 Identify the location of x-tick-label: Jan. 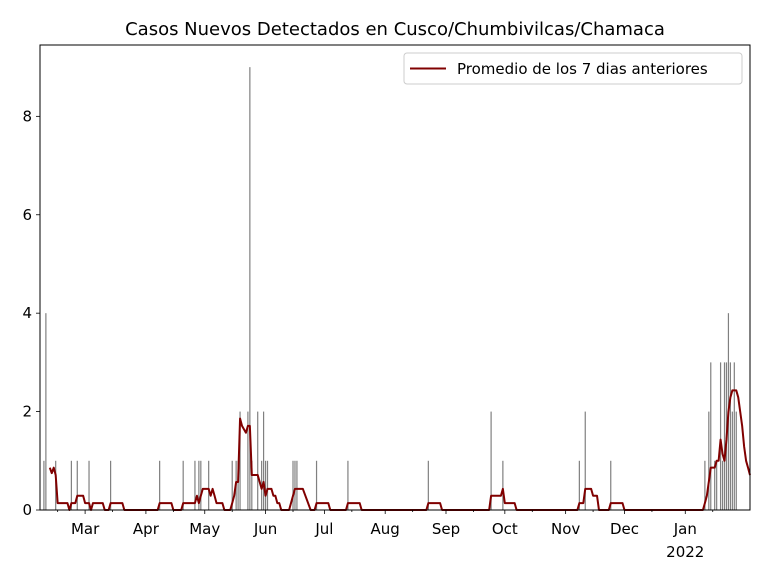
(685, 529).